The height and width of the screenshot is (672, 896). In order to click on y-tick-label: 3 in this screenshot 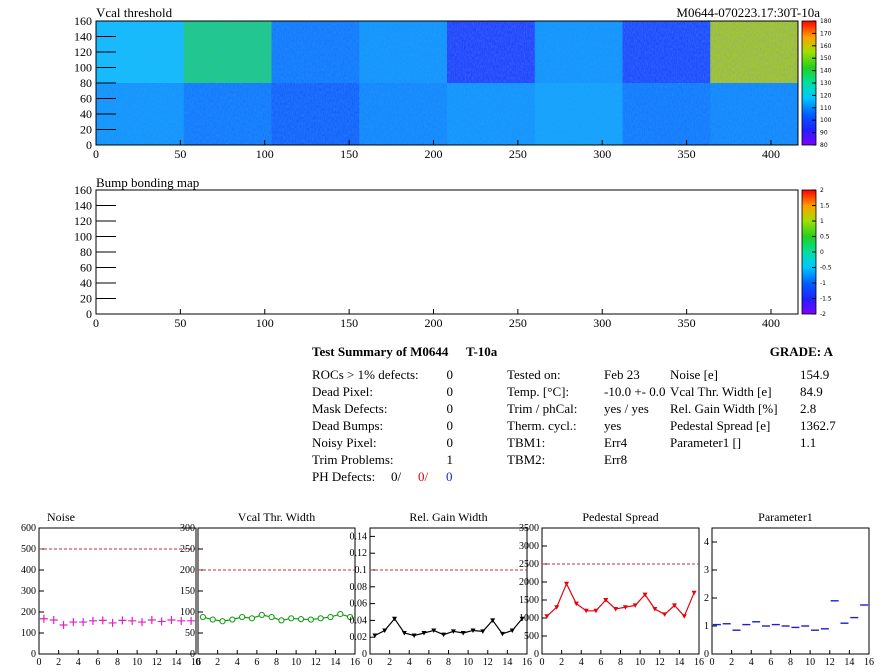, I will do `click(706, 570)`.